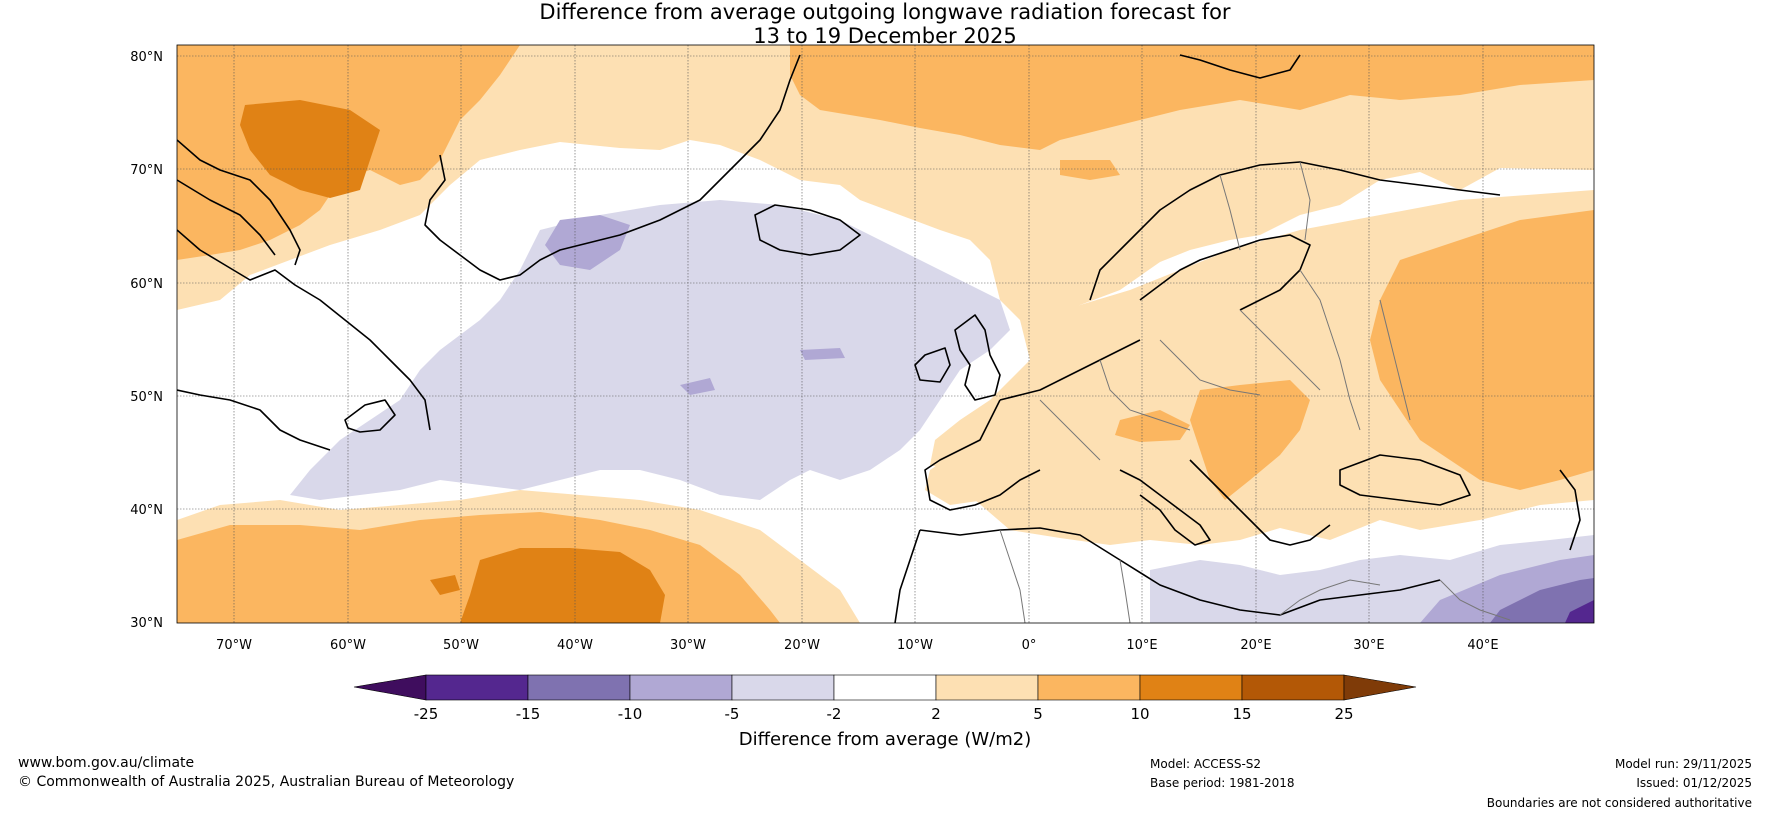 The height and width of the screenshot is (816, 1770). What do you see at coordinates (1694, 783) in the screenshot?
I see `issued-text: Issued: 01/12/2025` at bounding box center [1694, 783].